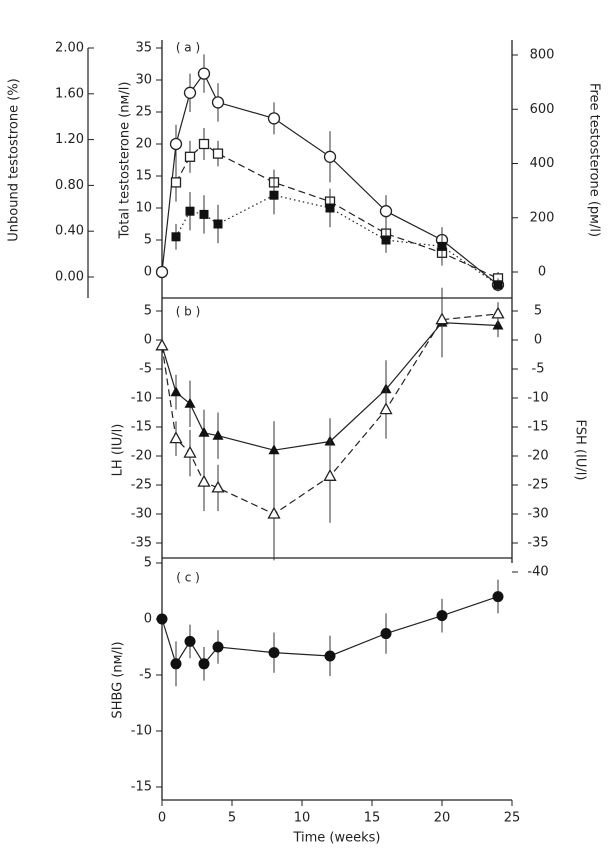  Describe the element at coordinates (330, 386) in the screenshot. I see `series-b0-line` at that location.